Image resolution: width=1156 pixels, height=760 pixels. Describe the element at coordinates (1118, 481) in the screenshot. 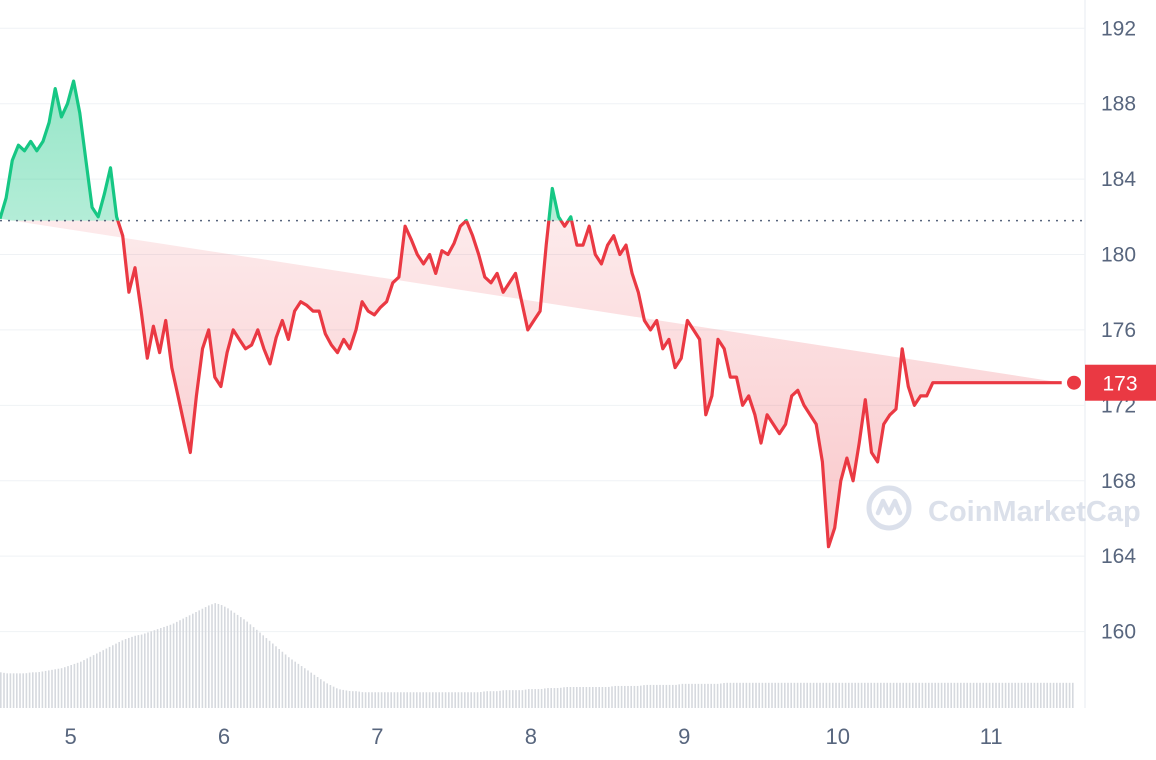

I see `y-tick-label: 168` at that location.